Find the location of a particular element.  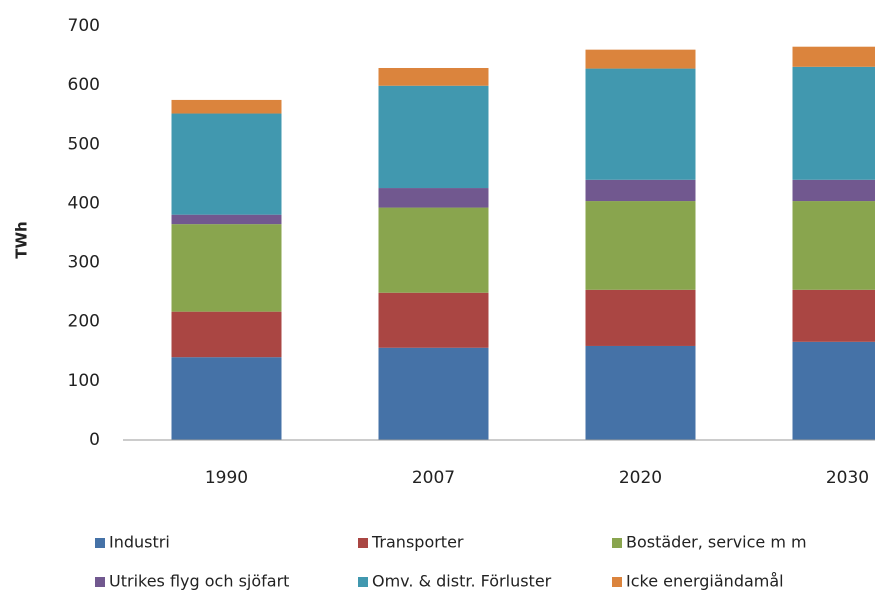

y-tick-label: 0 is located at coordinates (94, 440).